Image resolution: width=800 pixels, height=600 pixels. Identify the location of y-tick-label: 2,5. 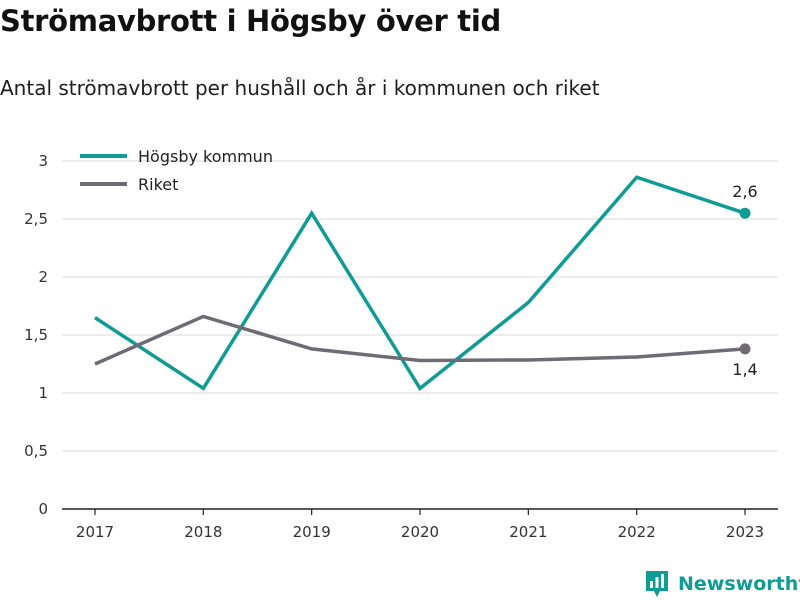
(36, 219).